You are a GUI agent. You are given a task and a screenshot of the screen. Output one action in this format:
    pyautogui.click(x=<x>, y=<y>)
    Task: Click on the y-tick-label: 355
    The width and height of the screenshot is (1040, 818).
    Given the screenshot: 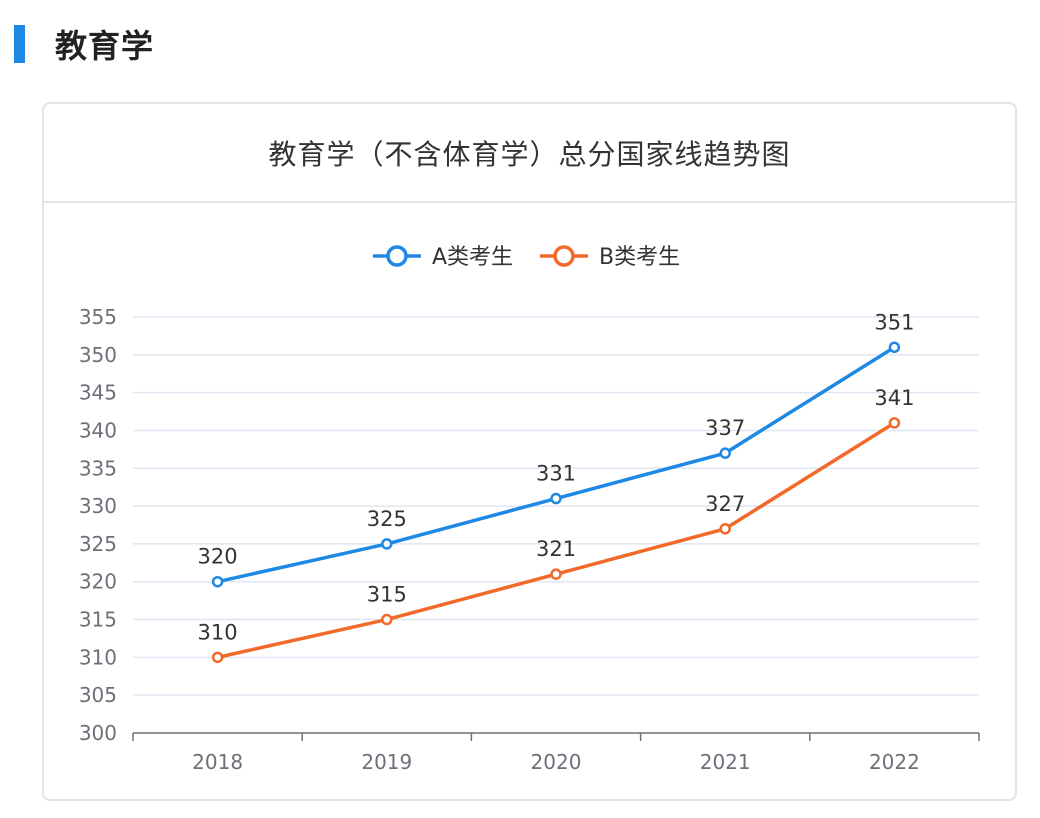 What is the action you would take?
    pyautogui.click(x=98, y=317)
    